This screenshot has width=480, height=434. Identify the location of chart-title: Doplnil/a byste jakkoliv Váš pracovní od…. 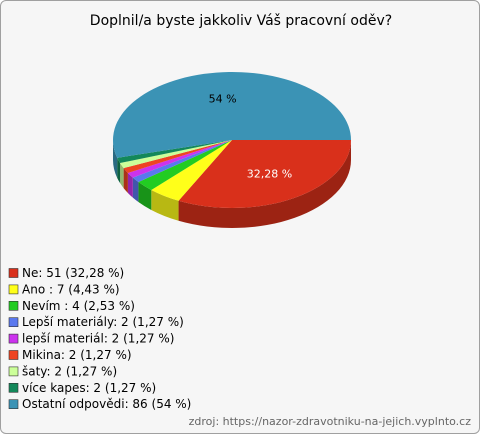
(241, 21).